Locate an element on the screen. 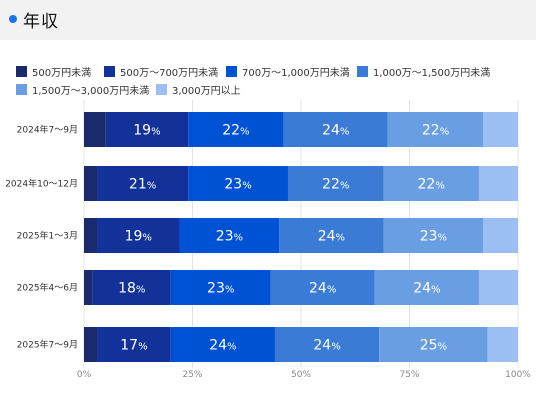 Image resolution: width=536 pixels, height=406 pixels. legend-label-0: 500万円未満 is located at coordinates (62, 73).